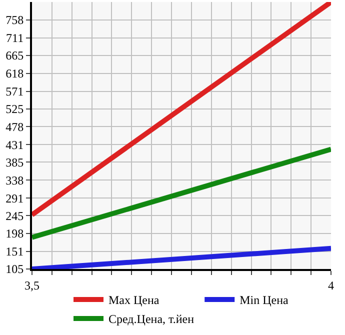 This screenshot has height=335, width=345. I want to click on legend-label: Min Цена, so click(265, 300).